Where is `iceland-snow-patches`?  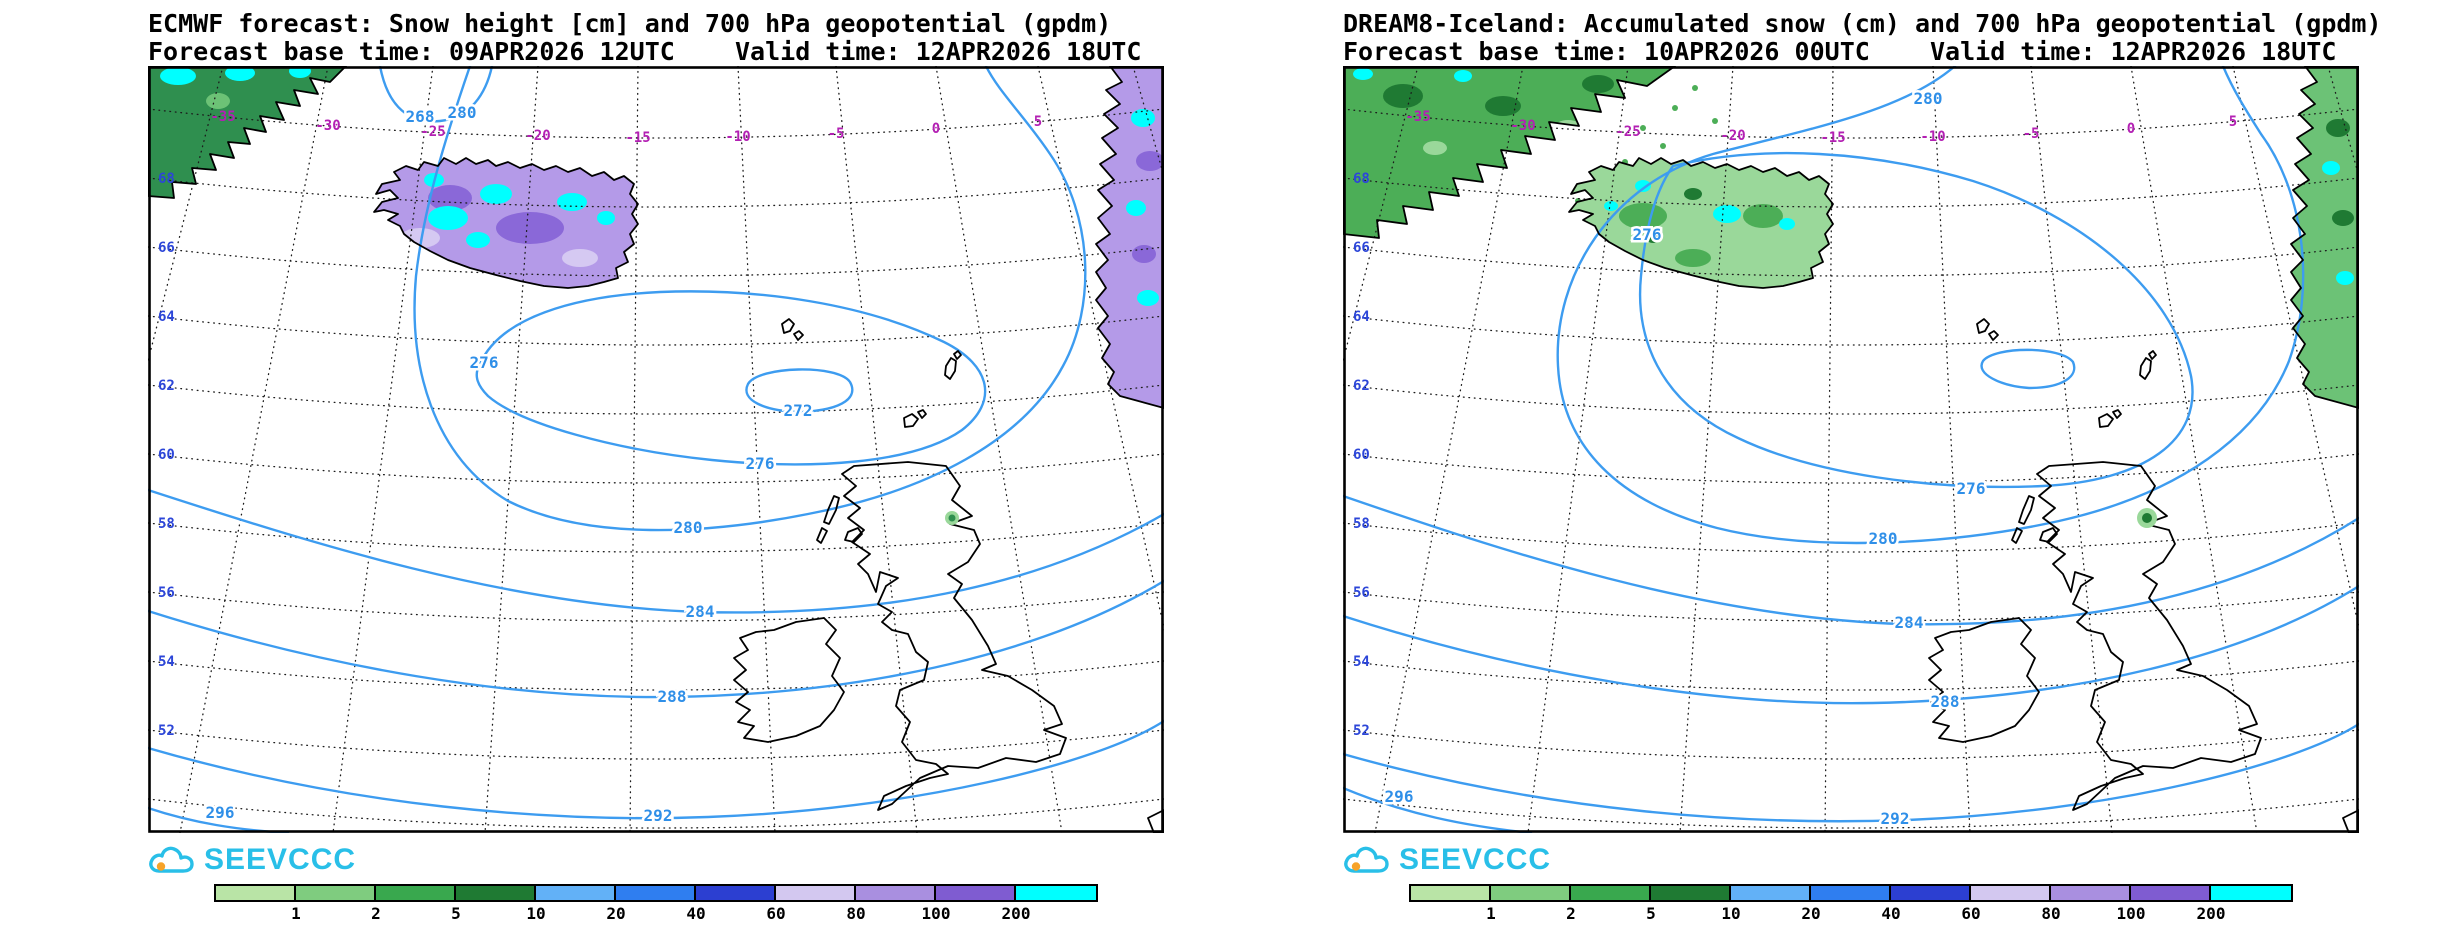 iceland-snow-patches is located at coordinates (1699, 223).